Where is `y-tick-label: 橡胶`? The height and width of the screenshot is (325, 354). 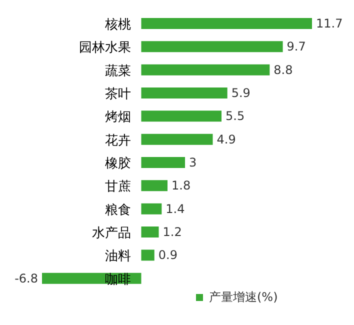 y-tick-label: 橡胶 is located at coordinates (118, 164).